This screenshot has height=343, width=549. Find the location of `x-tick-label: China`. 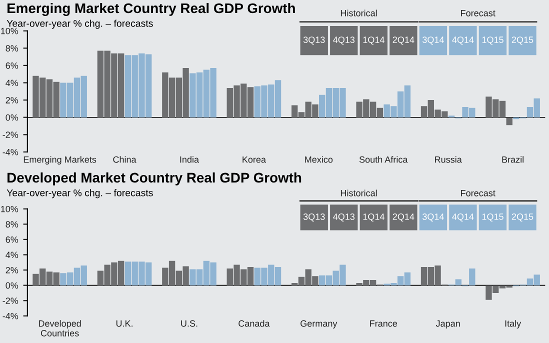

x-tick-label: China is located at coordinates (124, 159).